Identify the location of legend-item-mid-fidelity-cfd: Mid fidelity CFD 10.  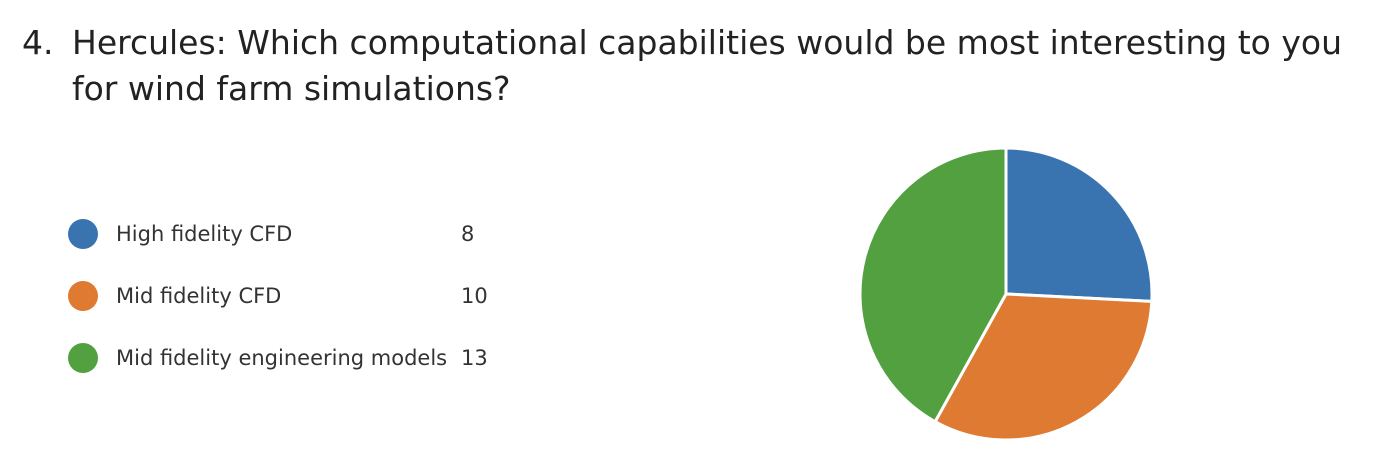
(278, 296).